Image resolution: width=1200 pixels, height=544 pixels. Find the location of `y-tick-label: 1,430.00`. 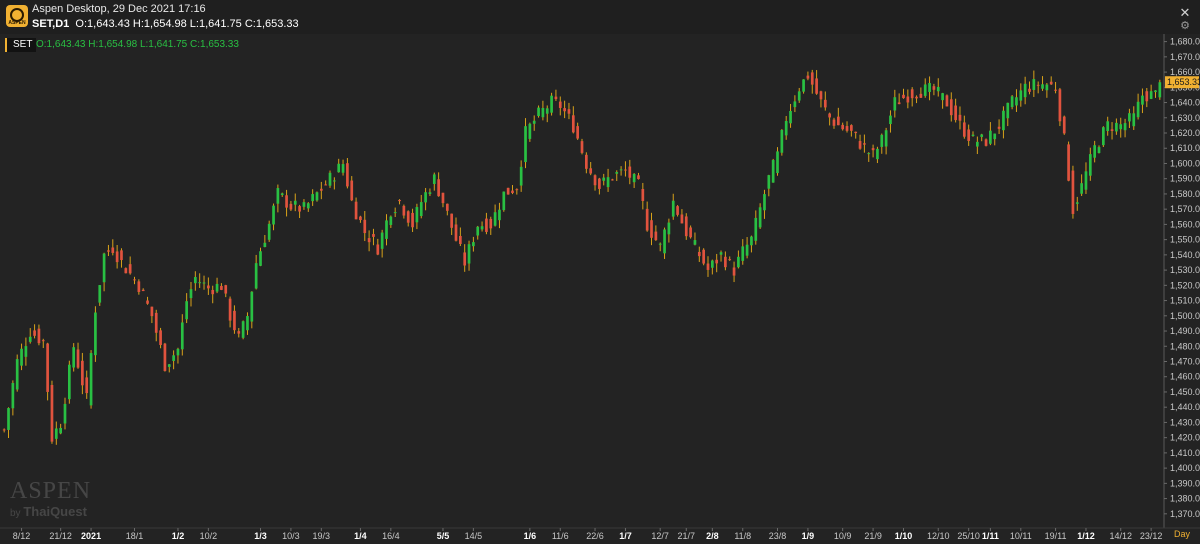

y-tick-label: 1,430.00 is located at coordinates (1185, 422).